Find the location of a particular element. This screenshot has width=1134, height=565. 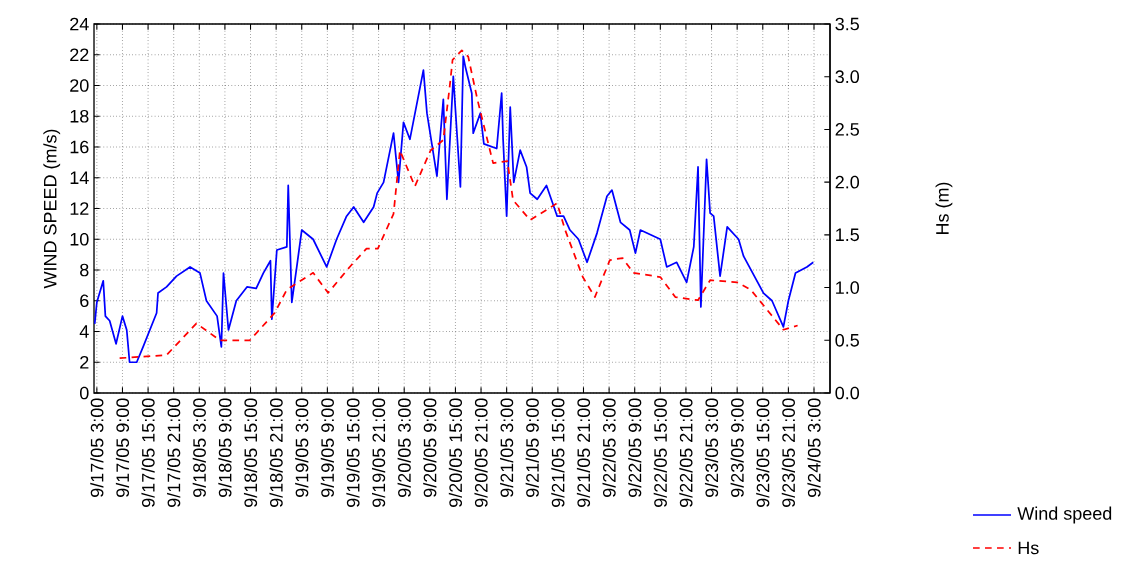

y-tick-label: 20 is located at coordinates (79, 85).